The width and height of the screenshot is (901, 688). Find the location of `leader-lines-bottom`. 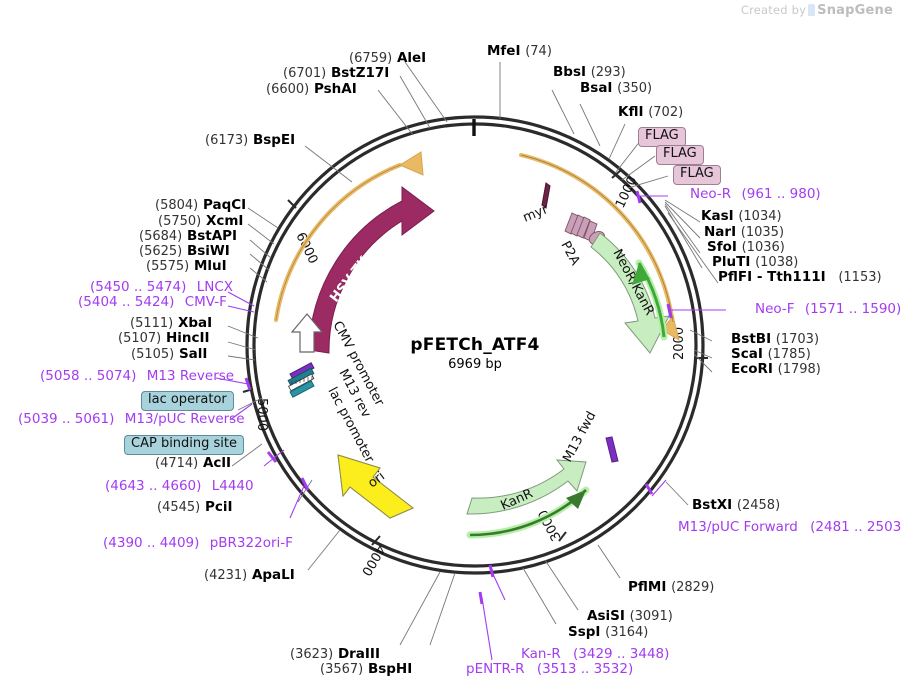

leader-lines-bottom is located at coordinates (510, 595).